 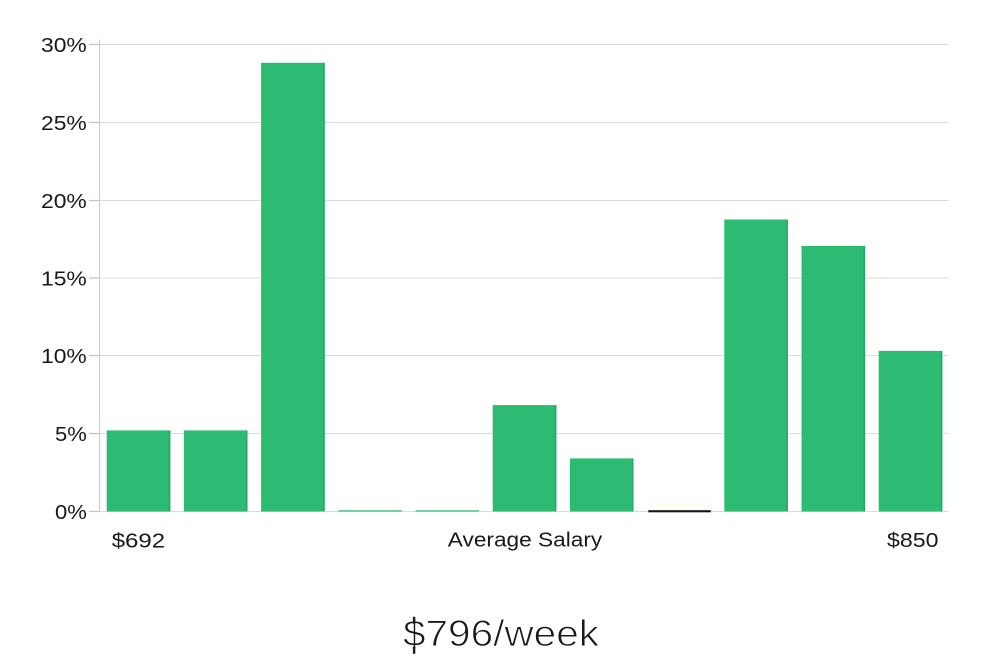 What do you see at coordinates (525, 540) in the screenshot?
I see `svg-text: Average Salary` at bounding box center [525, 540].